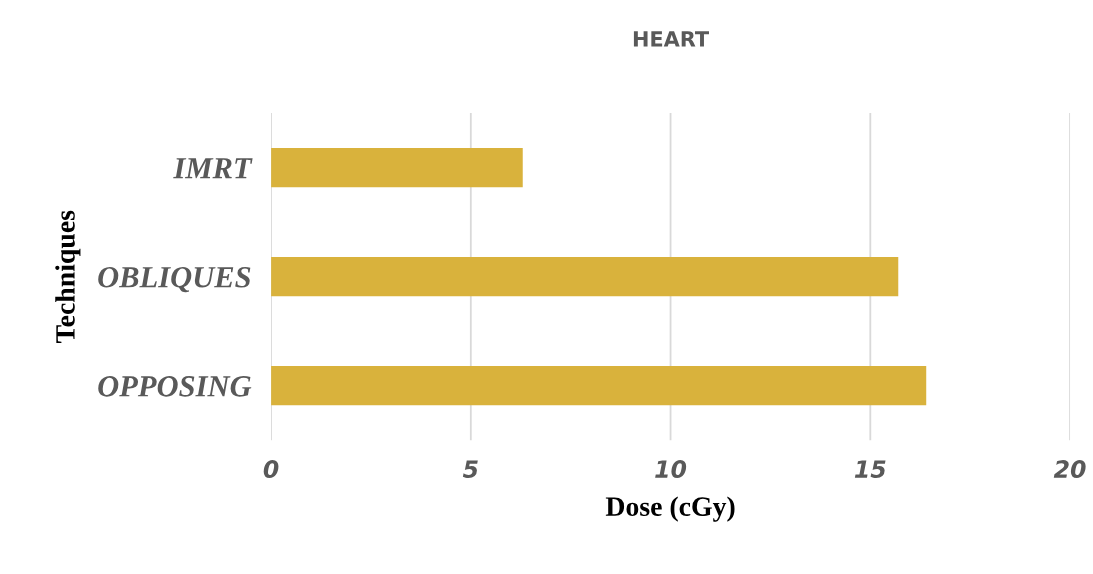 The width and height of the screenshot is (1093, 574). What do you see at coordinates (870, 469) in the screenshot?
I see `x-tick-label: 15` at bounding box center [870, 469].